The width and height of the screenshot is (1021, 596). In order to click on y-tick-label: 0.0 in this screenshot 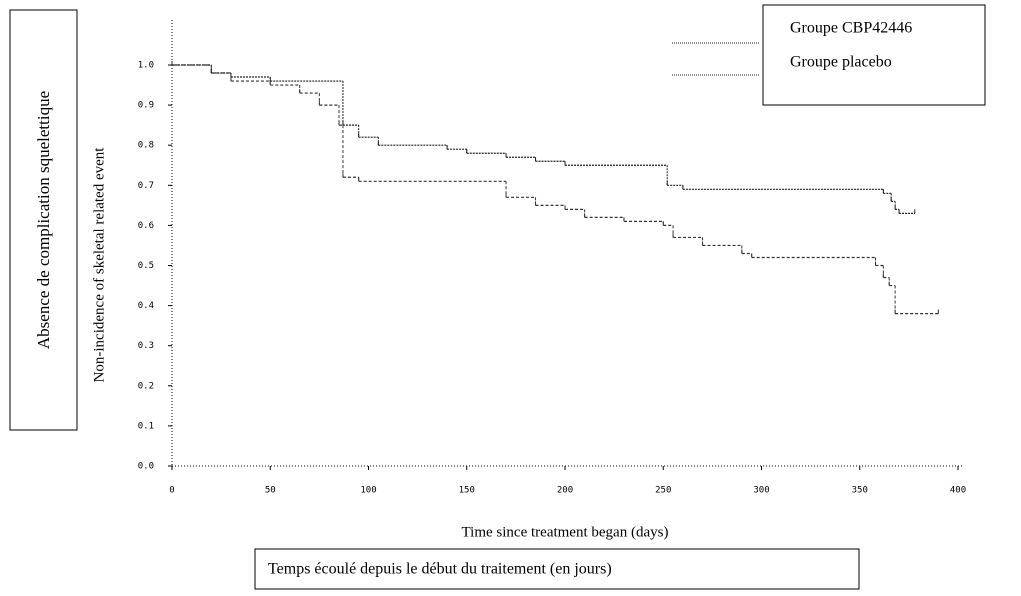, I will do `click(146, 467)`.